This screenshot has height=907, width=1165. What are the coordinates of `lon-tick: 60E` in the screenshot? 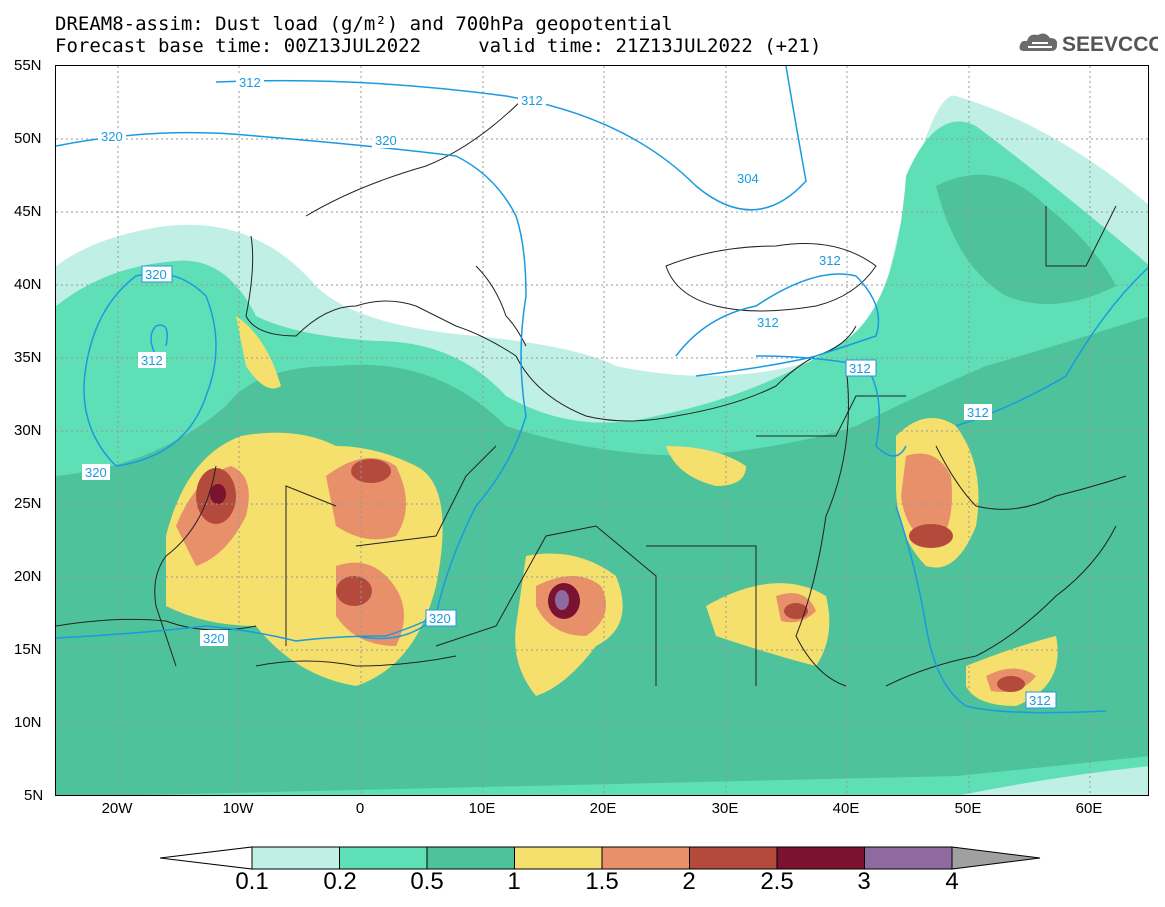 It's located at (1089, 808).